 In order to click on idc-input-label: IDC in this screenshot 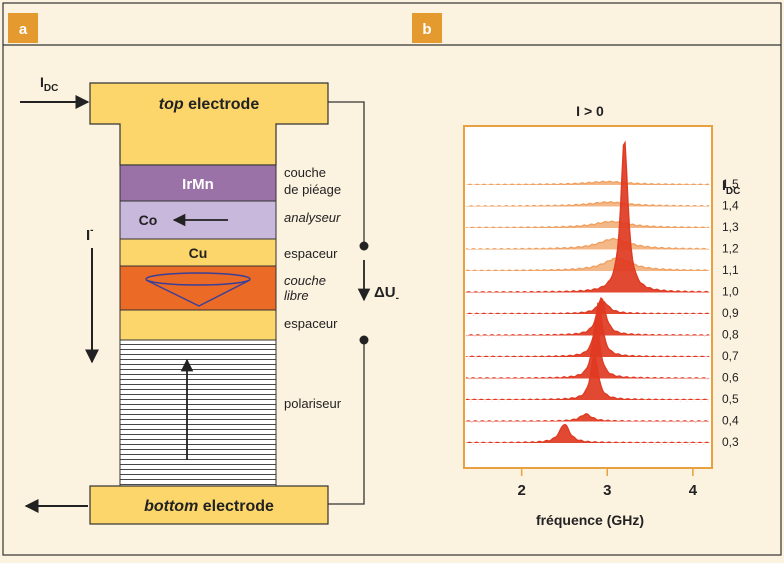, I will do `click(49, 84)`.